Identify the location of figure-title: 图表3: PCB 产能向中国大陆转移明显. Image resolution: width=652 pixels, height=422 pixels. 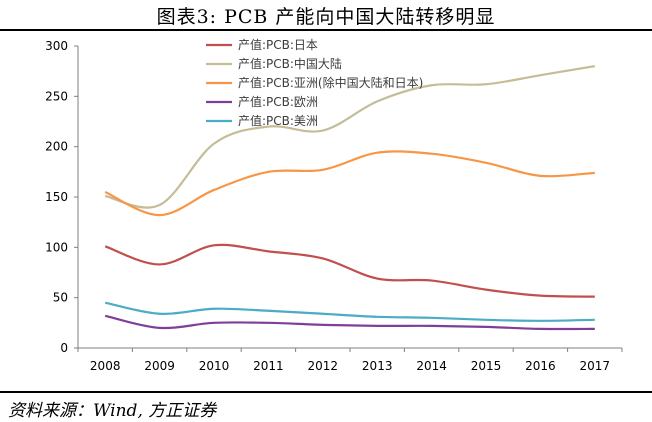
(326, 17).